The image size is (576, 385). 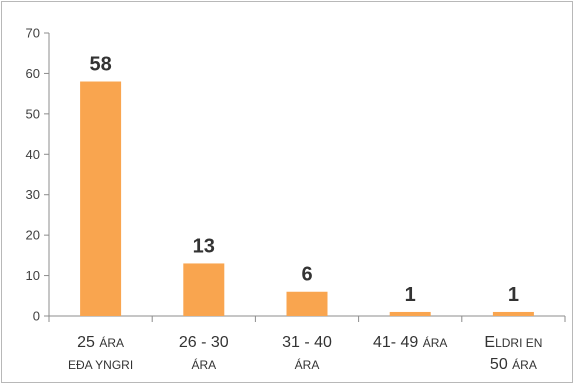 I want to click on category-label: EÐA YNGRI, so click(x=100, y=365).